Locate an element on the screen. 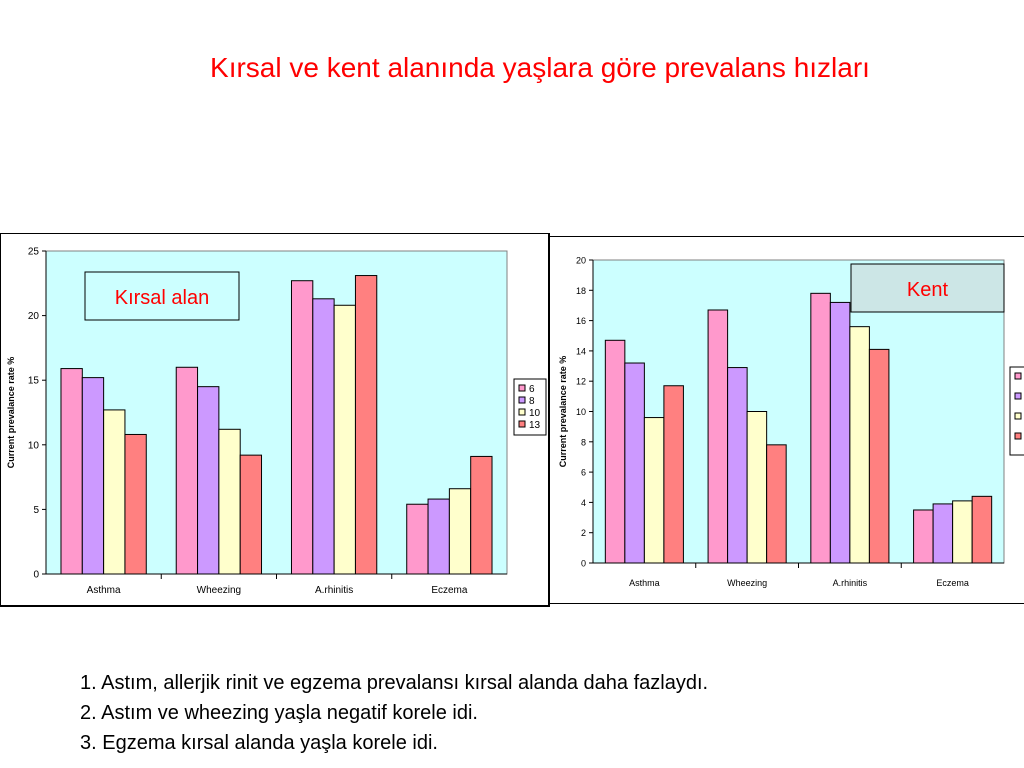  legend-label: 10 is located at coordinates (535, 413).